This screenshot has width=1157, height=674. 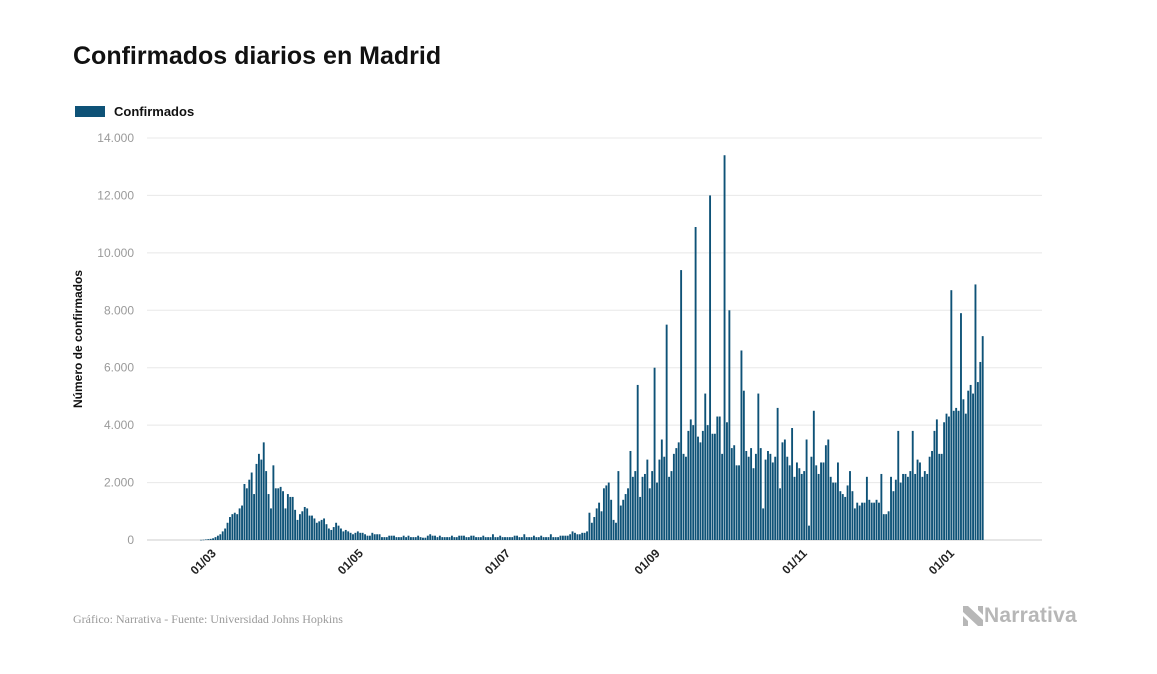 I want to click on brand-name: Narrativa, so click(x=1030, y=615).